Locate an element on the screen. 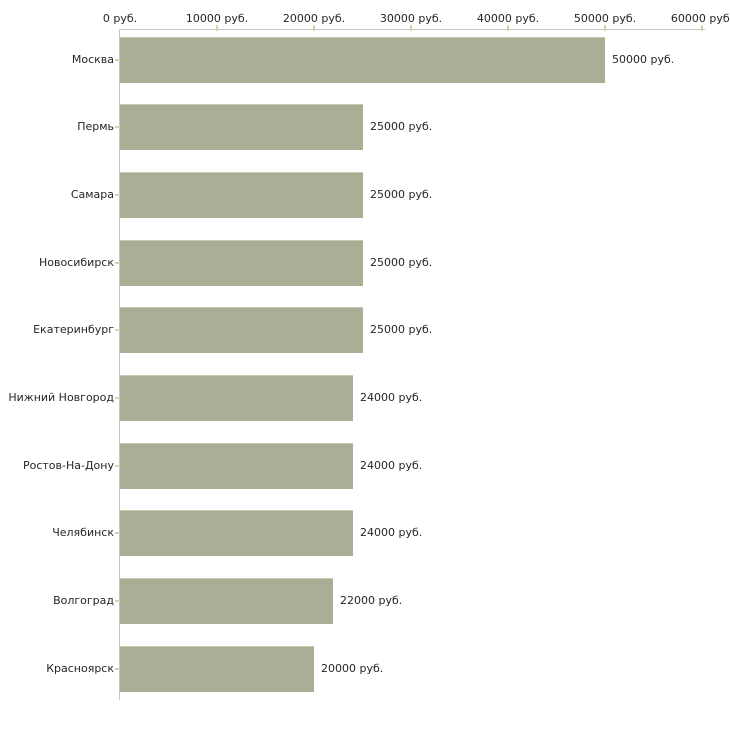  category-label: Красноярск is located at coordinates (80, 668).